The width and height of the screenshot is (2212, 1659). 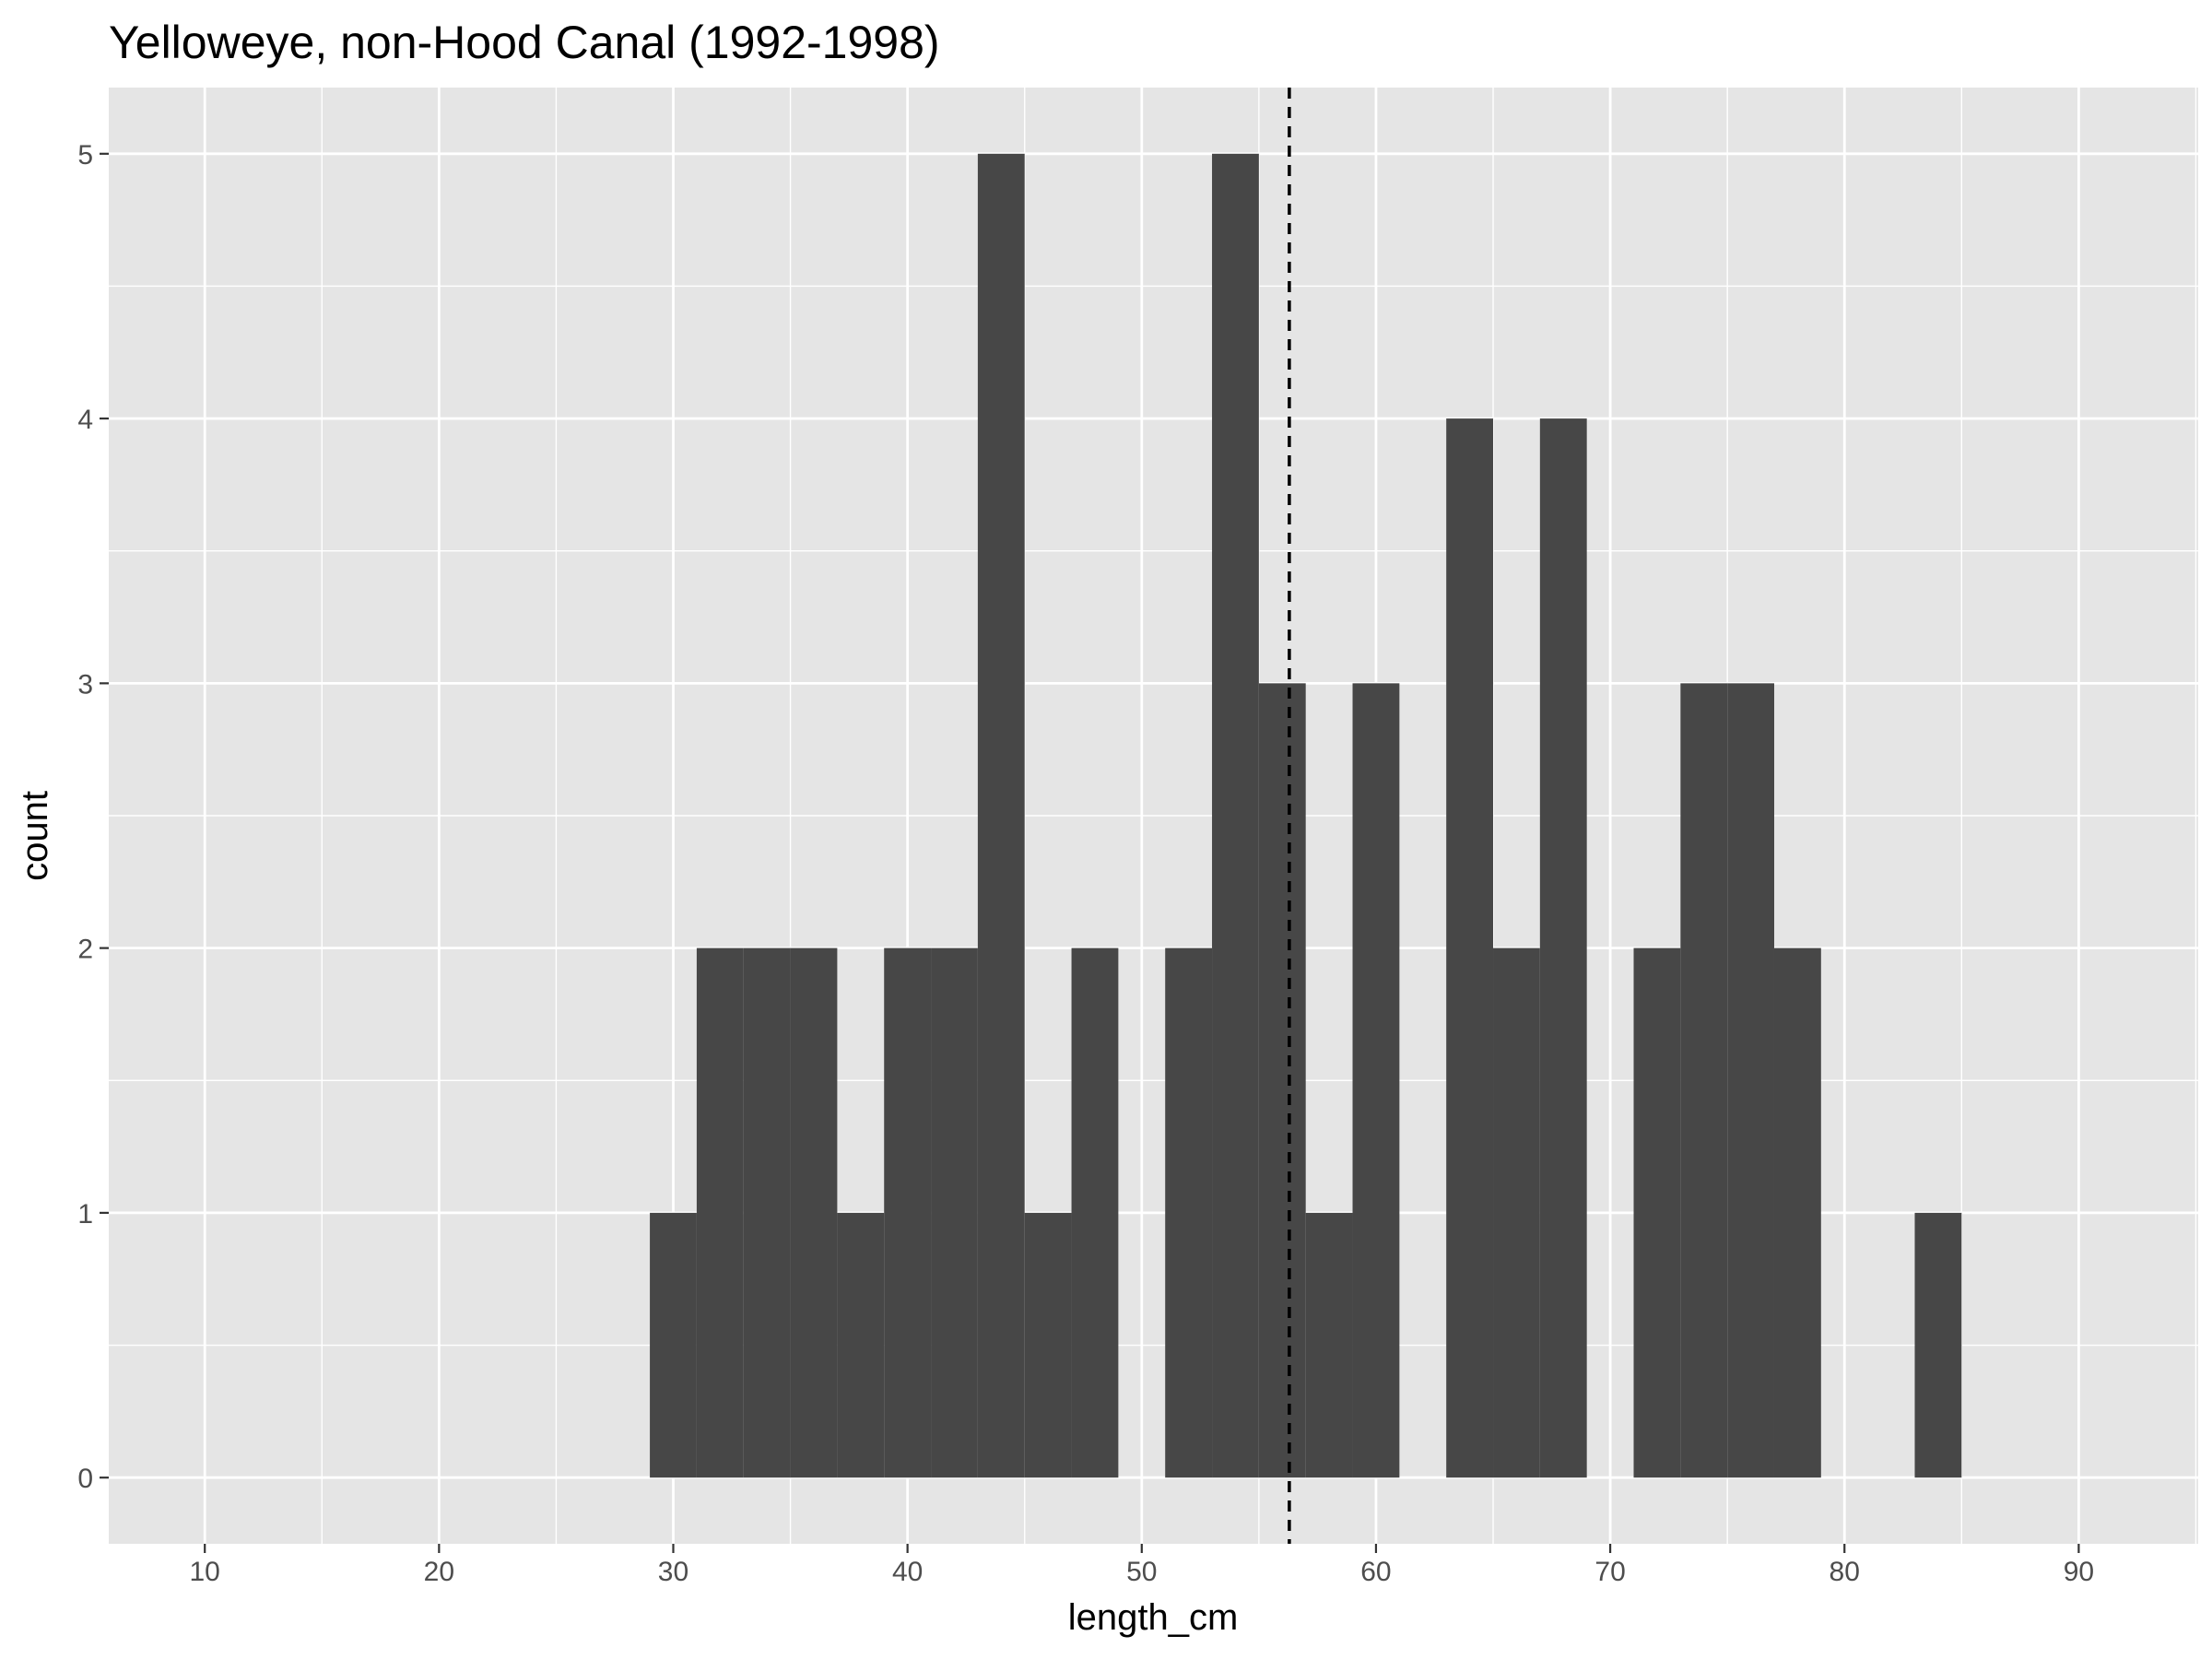 What do you see at coordinates (1153, 1617) in the screenshot?
I see `x-axis-title: length_cm` at bounding box center [1153, 1617].